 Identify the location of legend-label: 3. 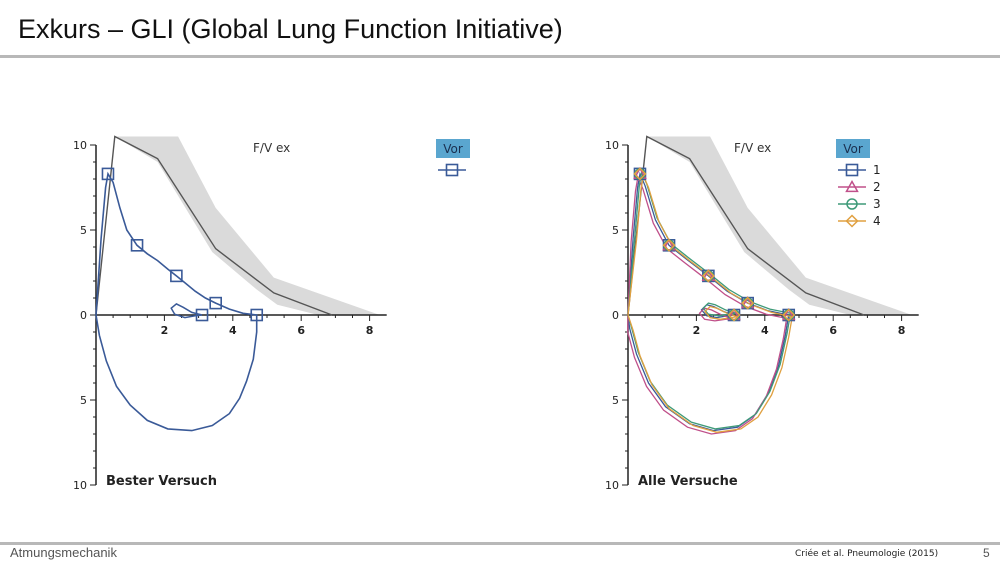
(877, 204).